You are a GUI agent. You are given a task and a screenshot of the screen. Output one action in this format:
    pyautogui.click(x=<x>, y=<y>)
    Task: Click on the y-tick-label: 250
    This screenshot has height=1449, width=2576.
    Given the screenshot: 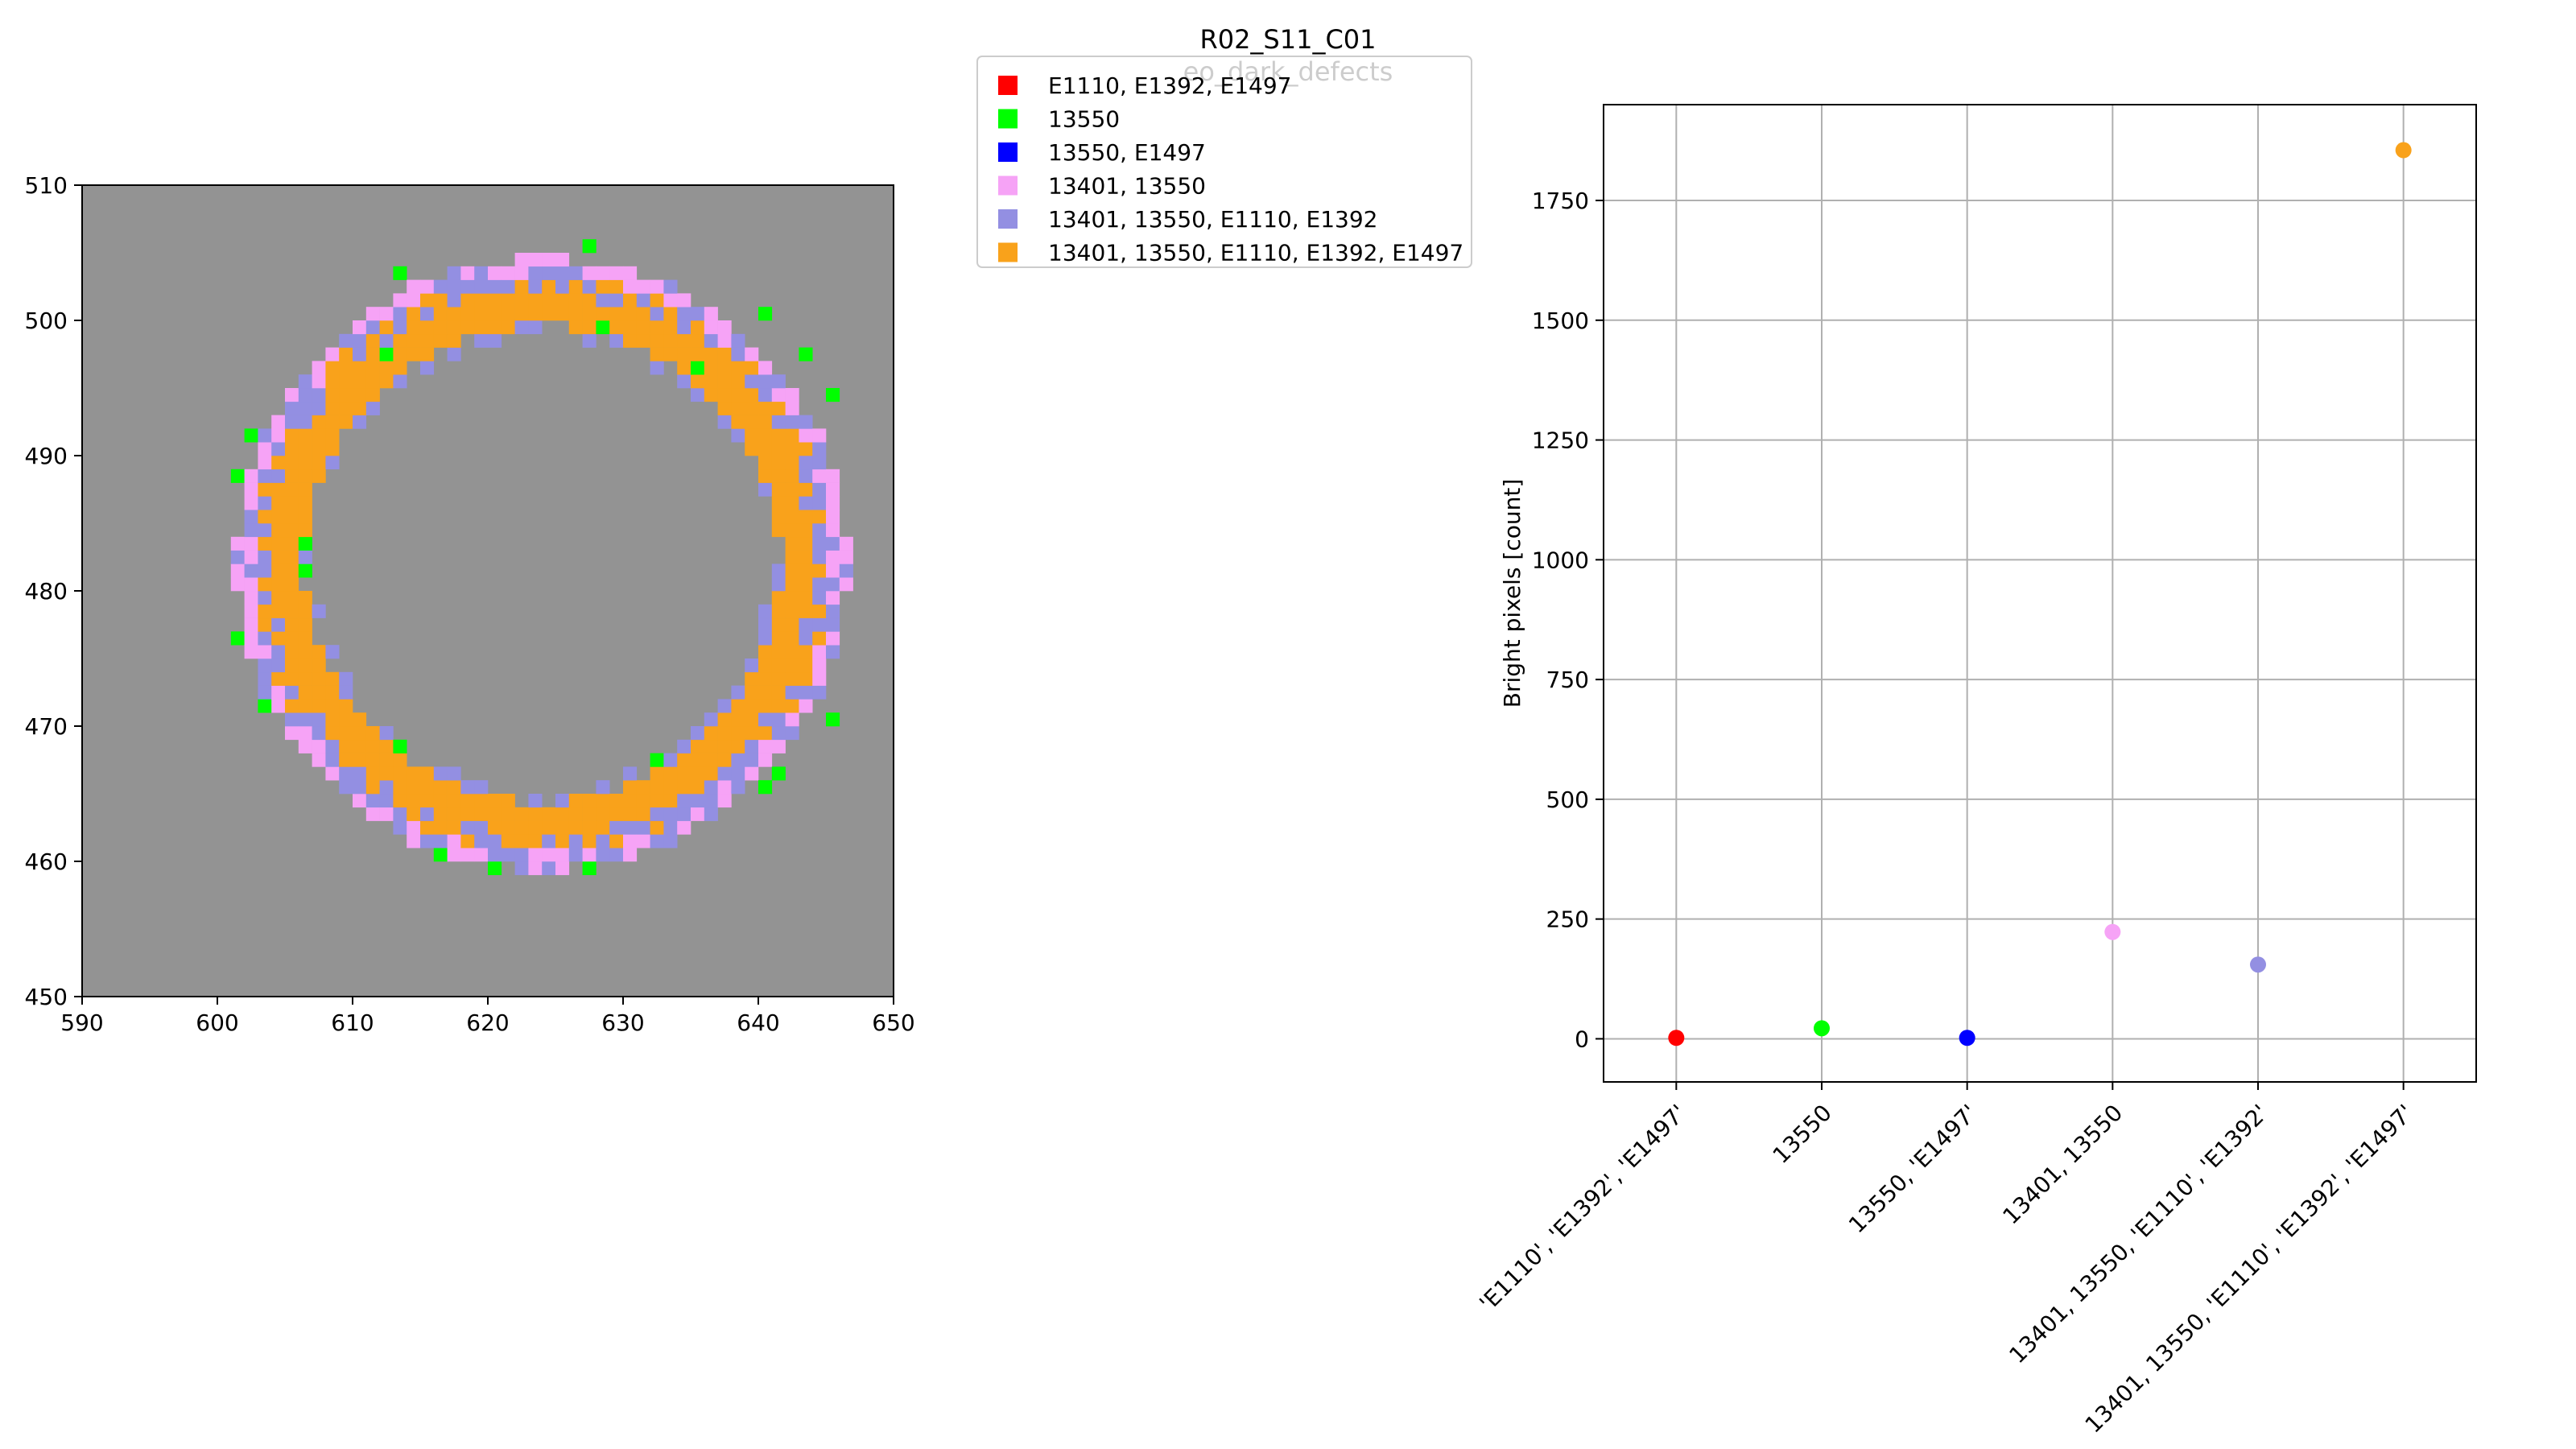 What is the action you would take?
    pyautogui.click(x=1567, y=919)
    